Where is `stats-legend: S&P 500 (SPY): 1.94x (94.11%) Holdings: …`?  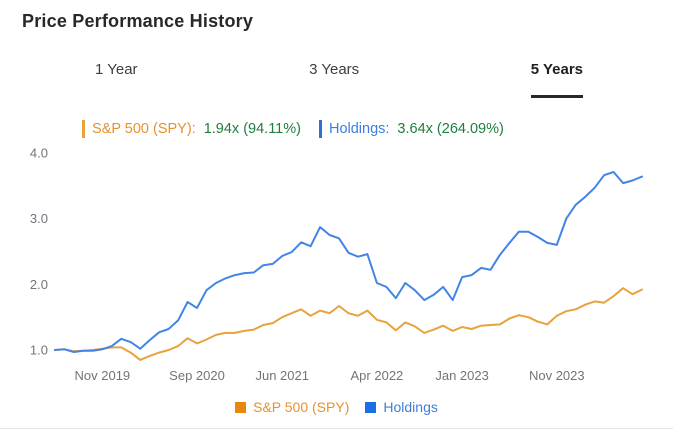
stats-legend: S&P 500 (SPY): 1.94x (94.11%) Holdings: … is located at coordinates (293, 129).